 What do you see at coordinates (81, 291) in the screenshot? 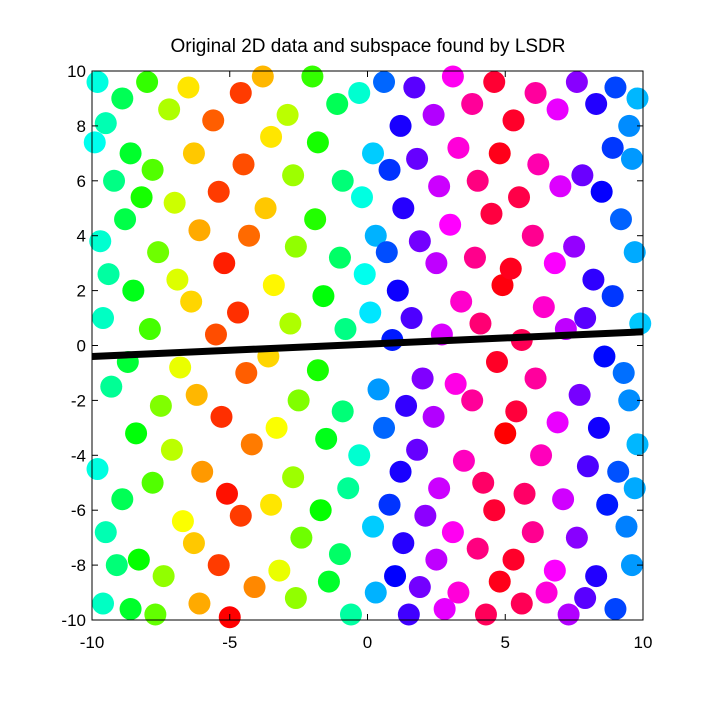
I see `y-tick-label: 2` at bounding box center [81, 291].